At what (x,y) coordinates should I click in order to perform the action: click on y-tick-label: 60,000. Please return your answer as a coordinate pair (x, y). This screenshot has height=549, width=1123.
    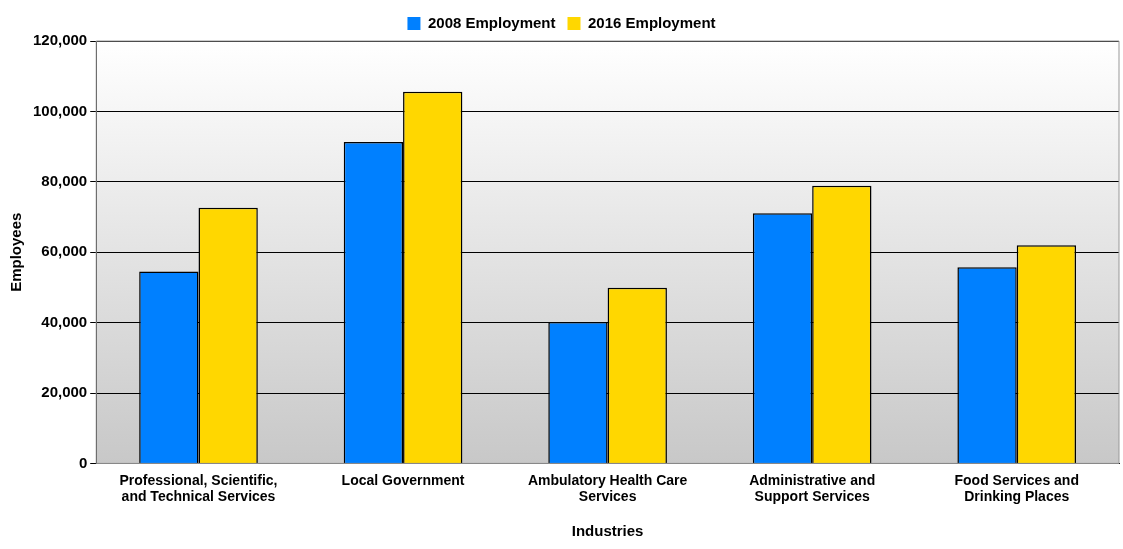
    Looking at the image, I should click on (64, 251).